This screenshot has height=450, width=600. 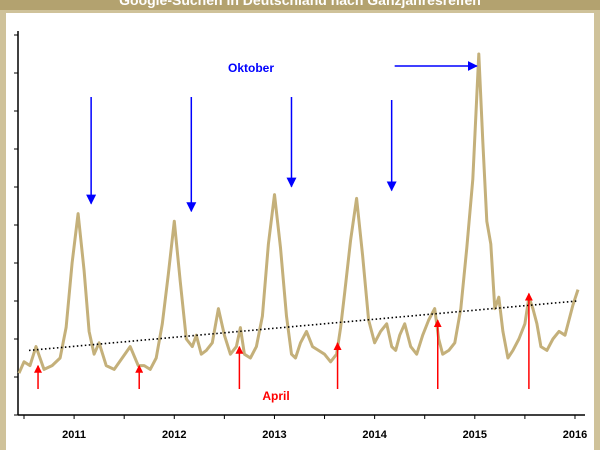 I want to click on x-tick-label: 2013, so click(x=274, y=435).